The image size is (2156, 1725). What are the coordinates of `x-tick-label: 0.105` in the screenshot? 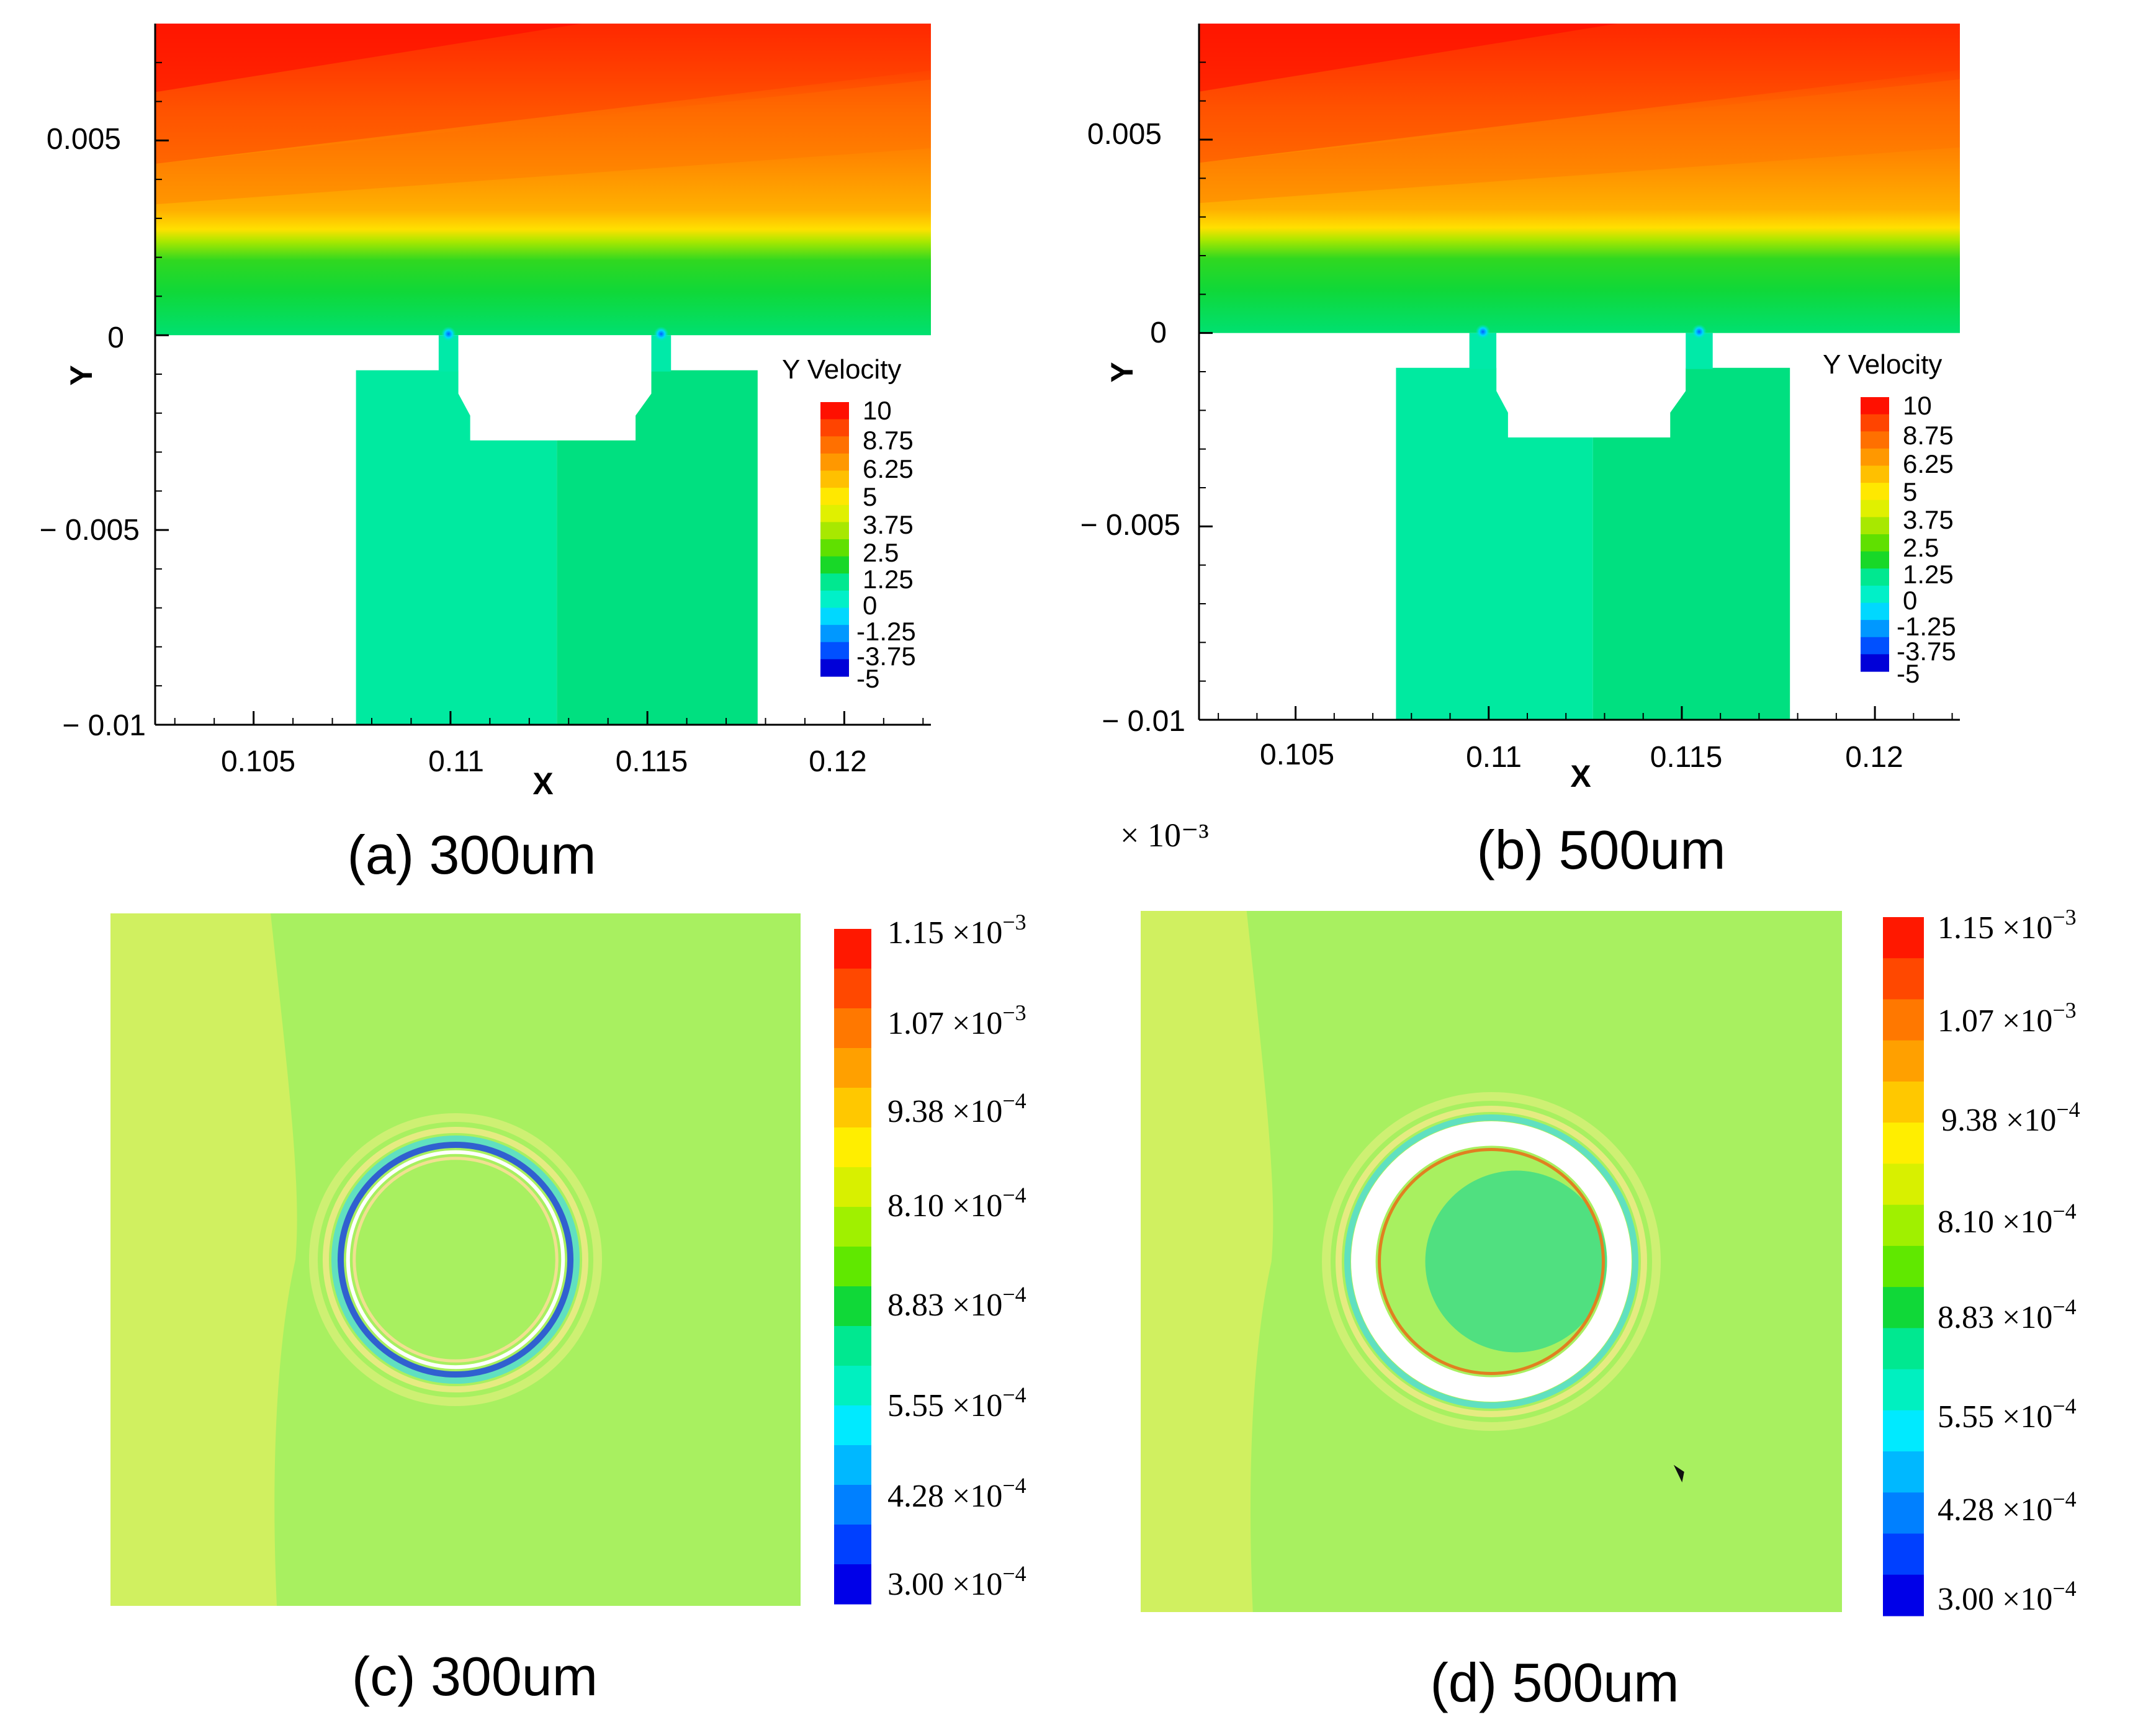 It's located at (258, 762).